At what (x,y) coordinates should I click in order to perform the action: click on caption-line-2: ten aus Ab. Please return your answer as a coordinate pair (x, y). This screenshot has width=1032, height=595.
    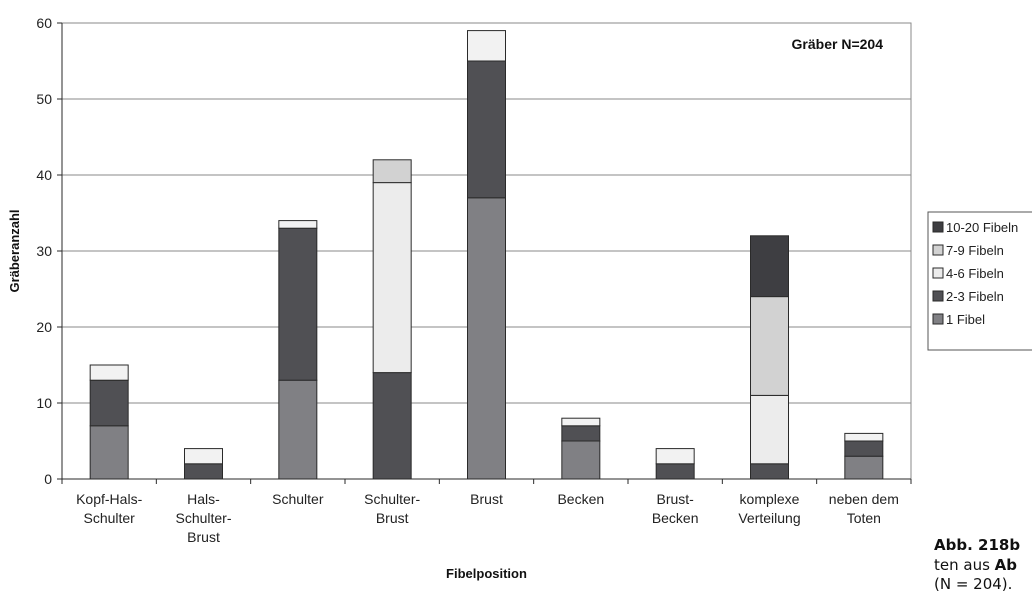
    Looking at the image, I should click on (976, 564).